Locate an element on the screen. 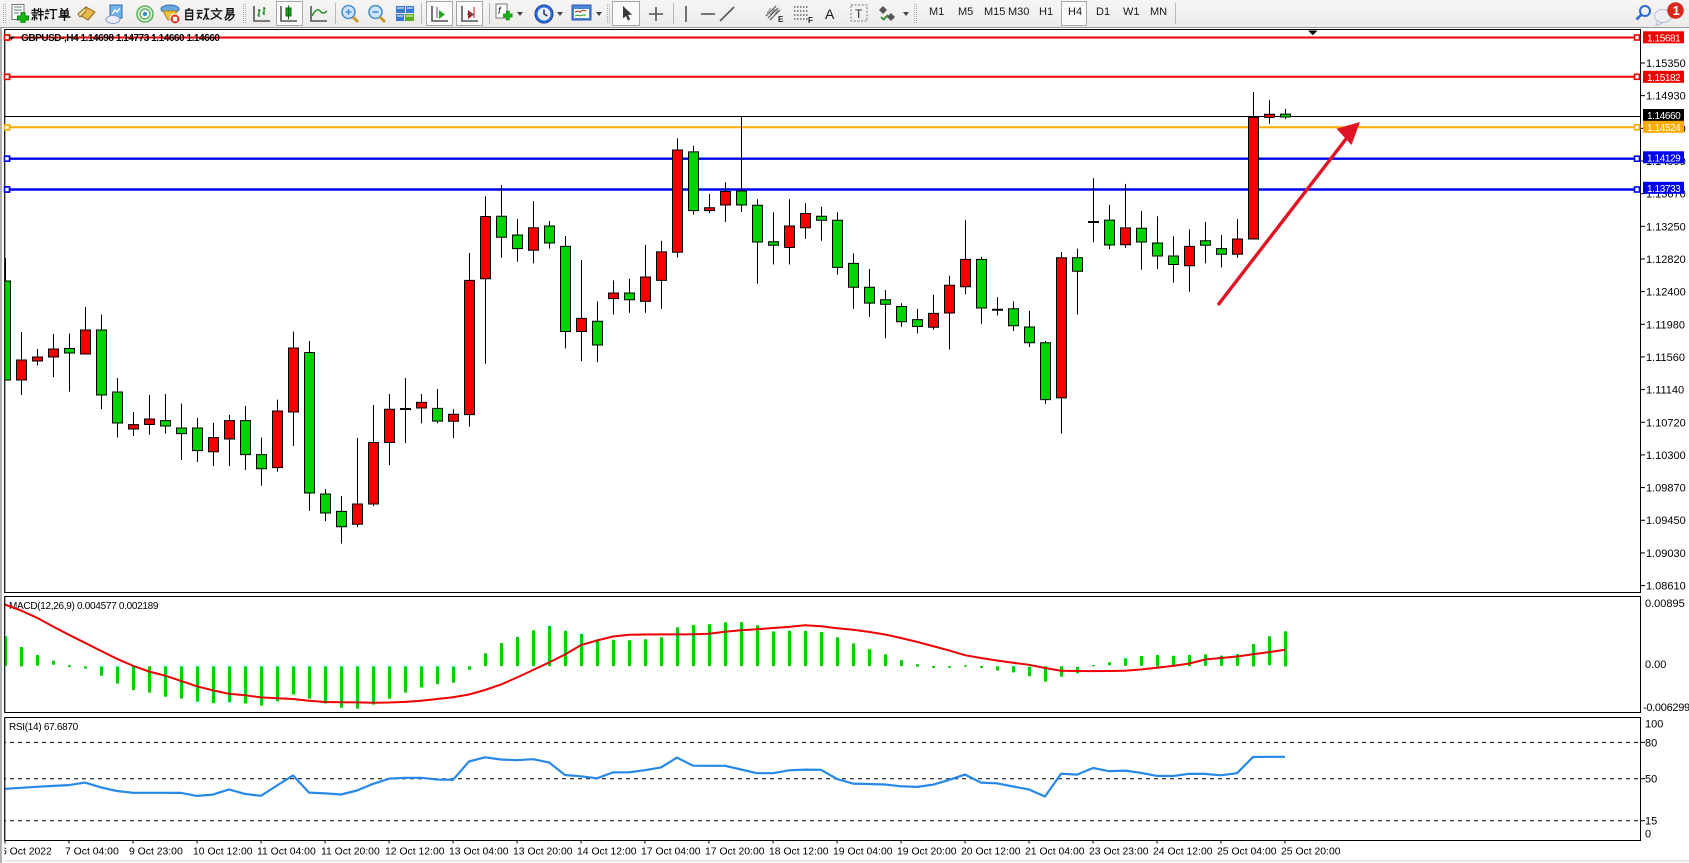 The image size is (1689, 863). svg-text: 15 is located at coordinates (1651, 822).